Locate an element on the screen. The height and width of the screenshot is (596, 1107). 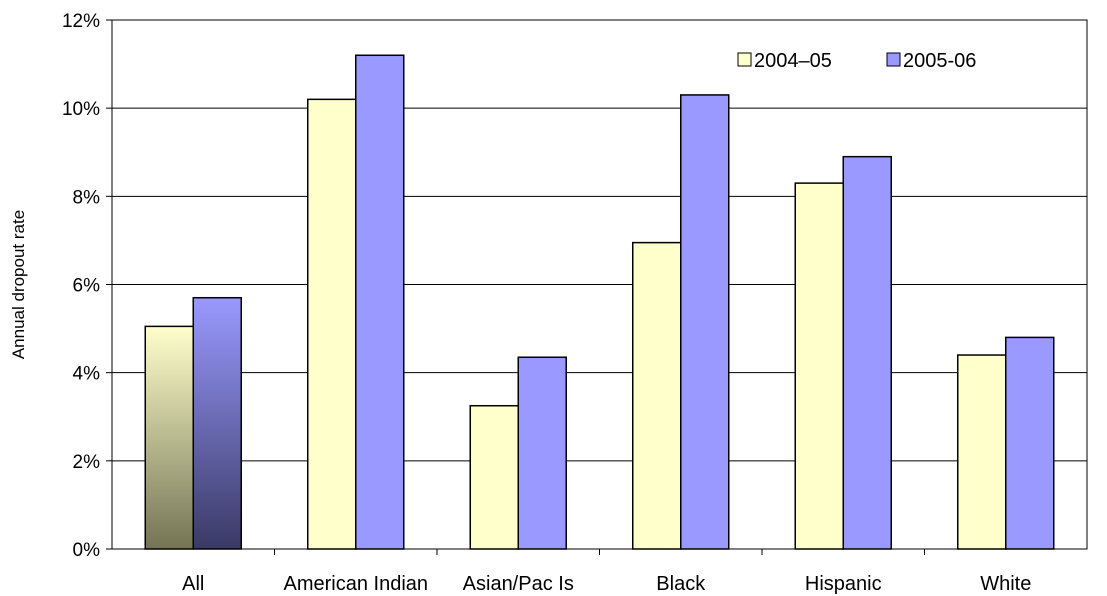
legend: 2004–05 2005-06 is located at coordinates (856, 61).